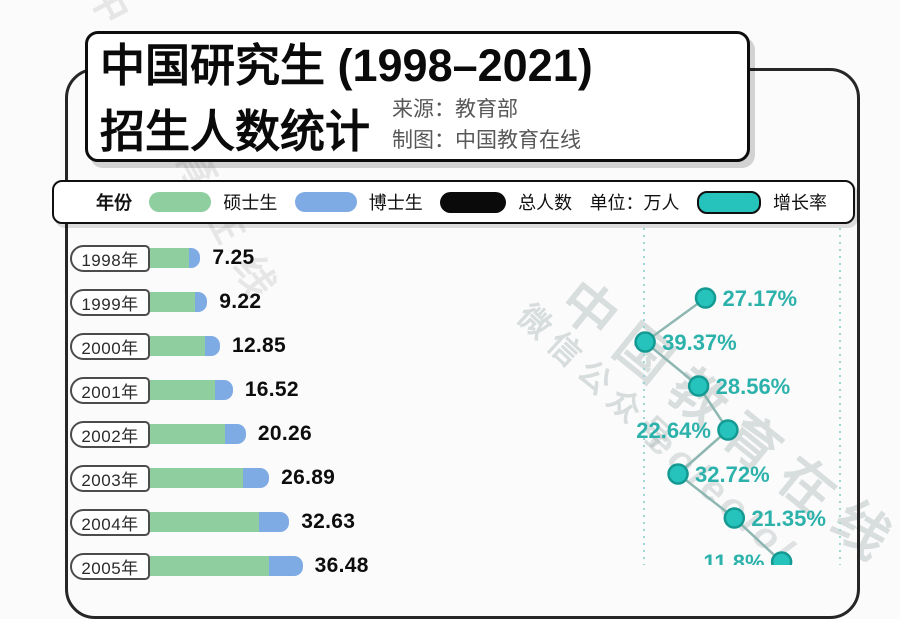  I want to click on total-value-label: 26.89, so click(308, 477).